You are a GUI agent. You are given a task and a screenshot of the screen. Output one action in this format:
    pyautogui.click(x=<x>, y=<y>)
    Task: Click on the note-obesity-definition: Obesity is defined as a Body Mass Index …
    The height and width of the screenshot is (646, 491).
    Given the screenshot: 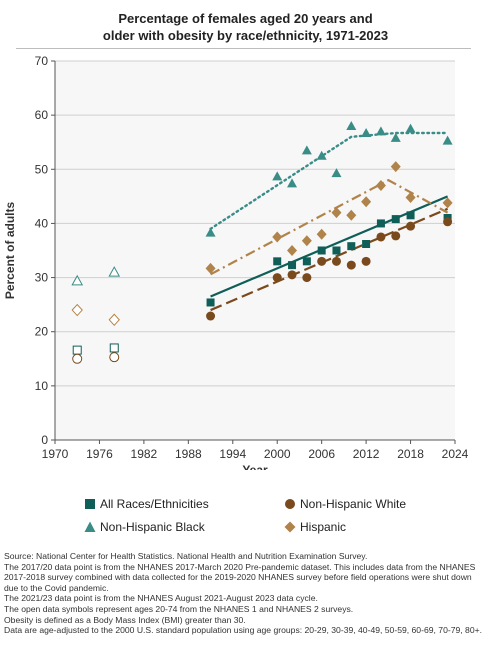 What is the action you would take?
    pyautogui.click(x=125, y=619)
    